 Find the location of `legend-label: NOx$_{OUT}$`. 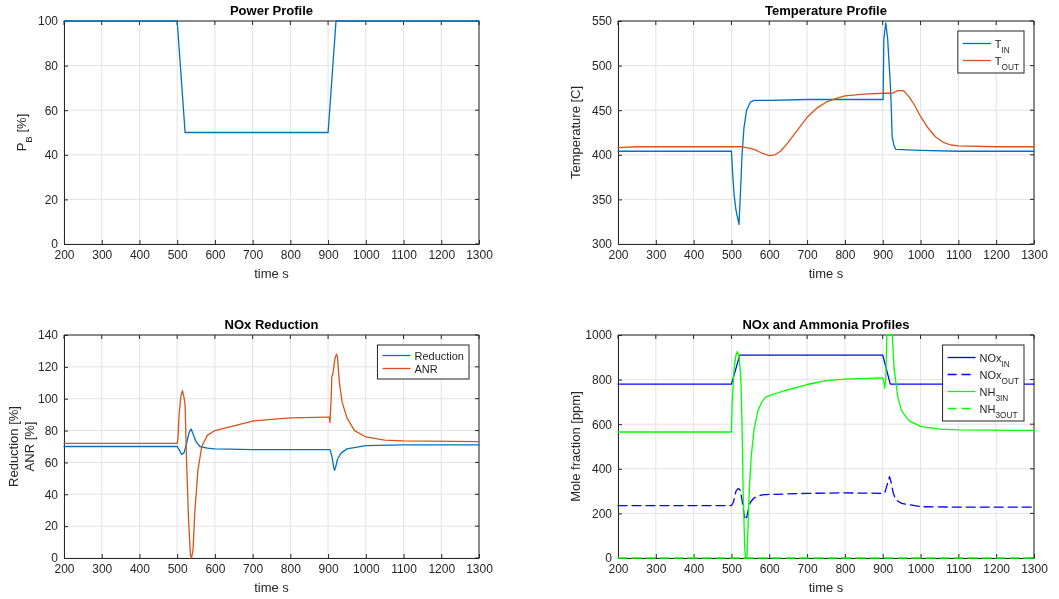

legend-label: NOx$_{OUT}$ is located at coordinates (999, 376).